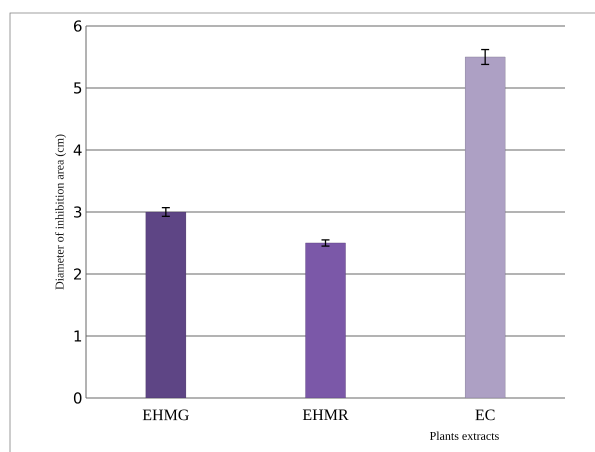 This screenshot has width=595, height=452. I want to click on y-tick-label: 0, so click(78, 398).